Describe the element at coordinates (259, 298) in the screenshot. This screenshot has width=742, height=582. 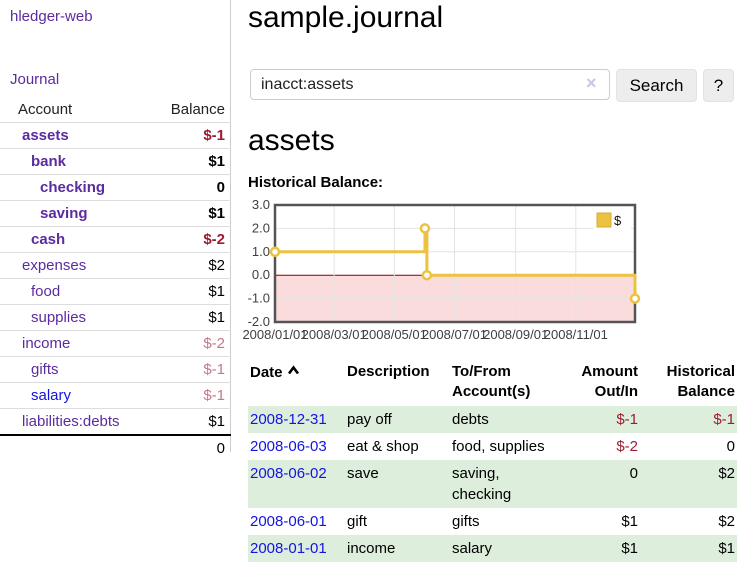
I see `svg-text: -1.0` at that location.